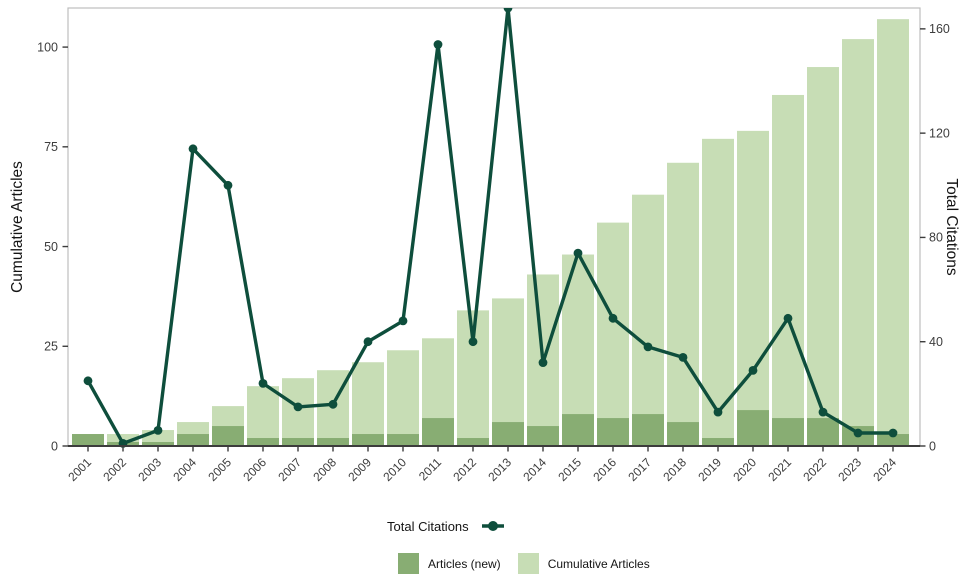 This screenshot has width=975, height=586. I want to click on x-tick-label: 2017, so click(639, 469).